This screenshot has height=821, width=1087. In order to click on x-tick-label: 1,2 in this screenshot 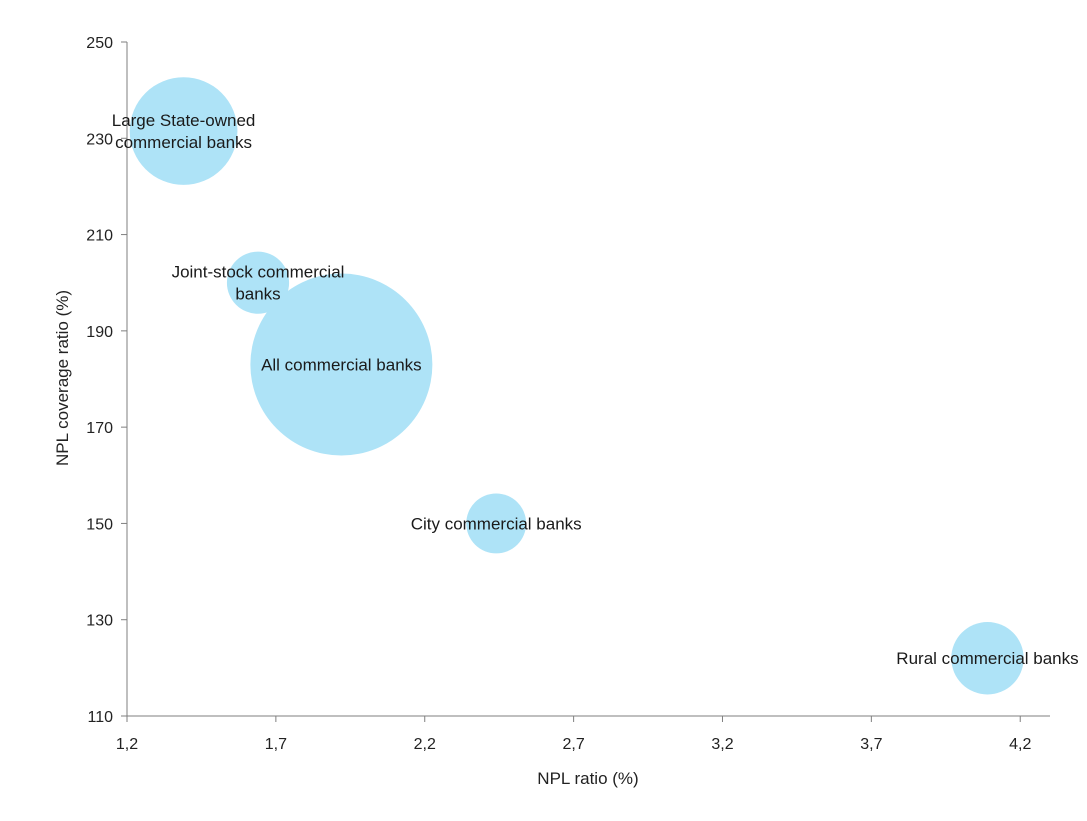, I will do `click(127, 744)`.